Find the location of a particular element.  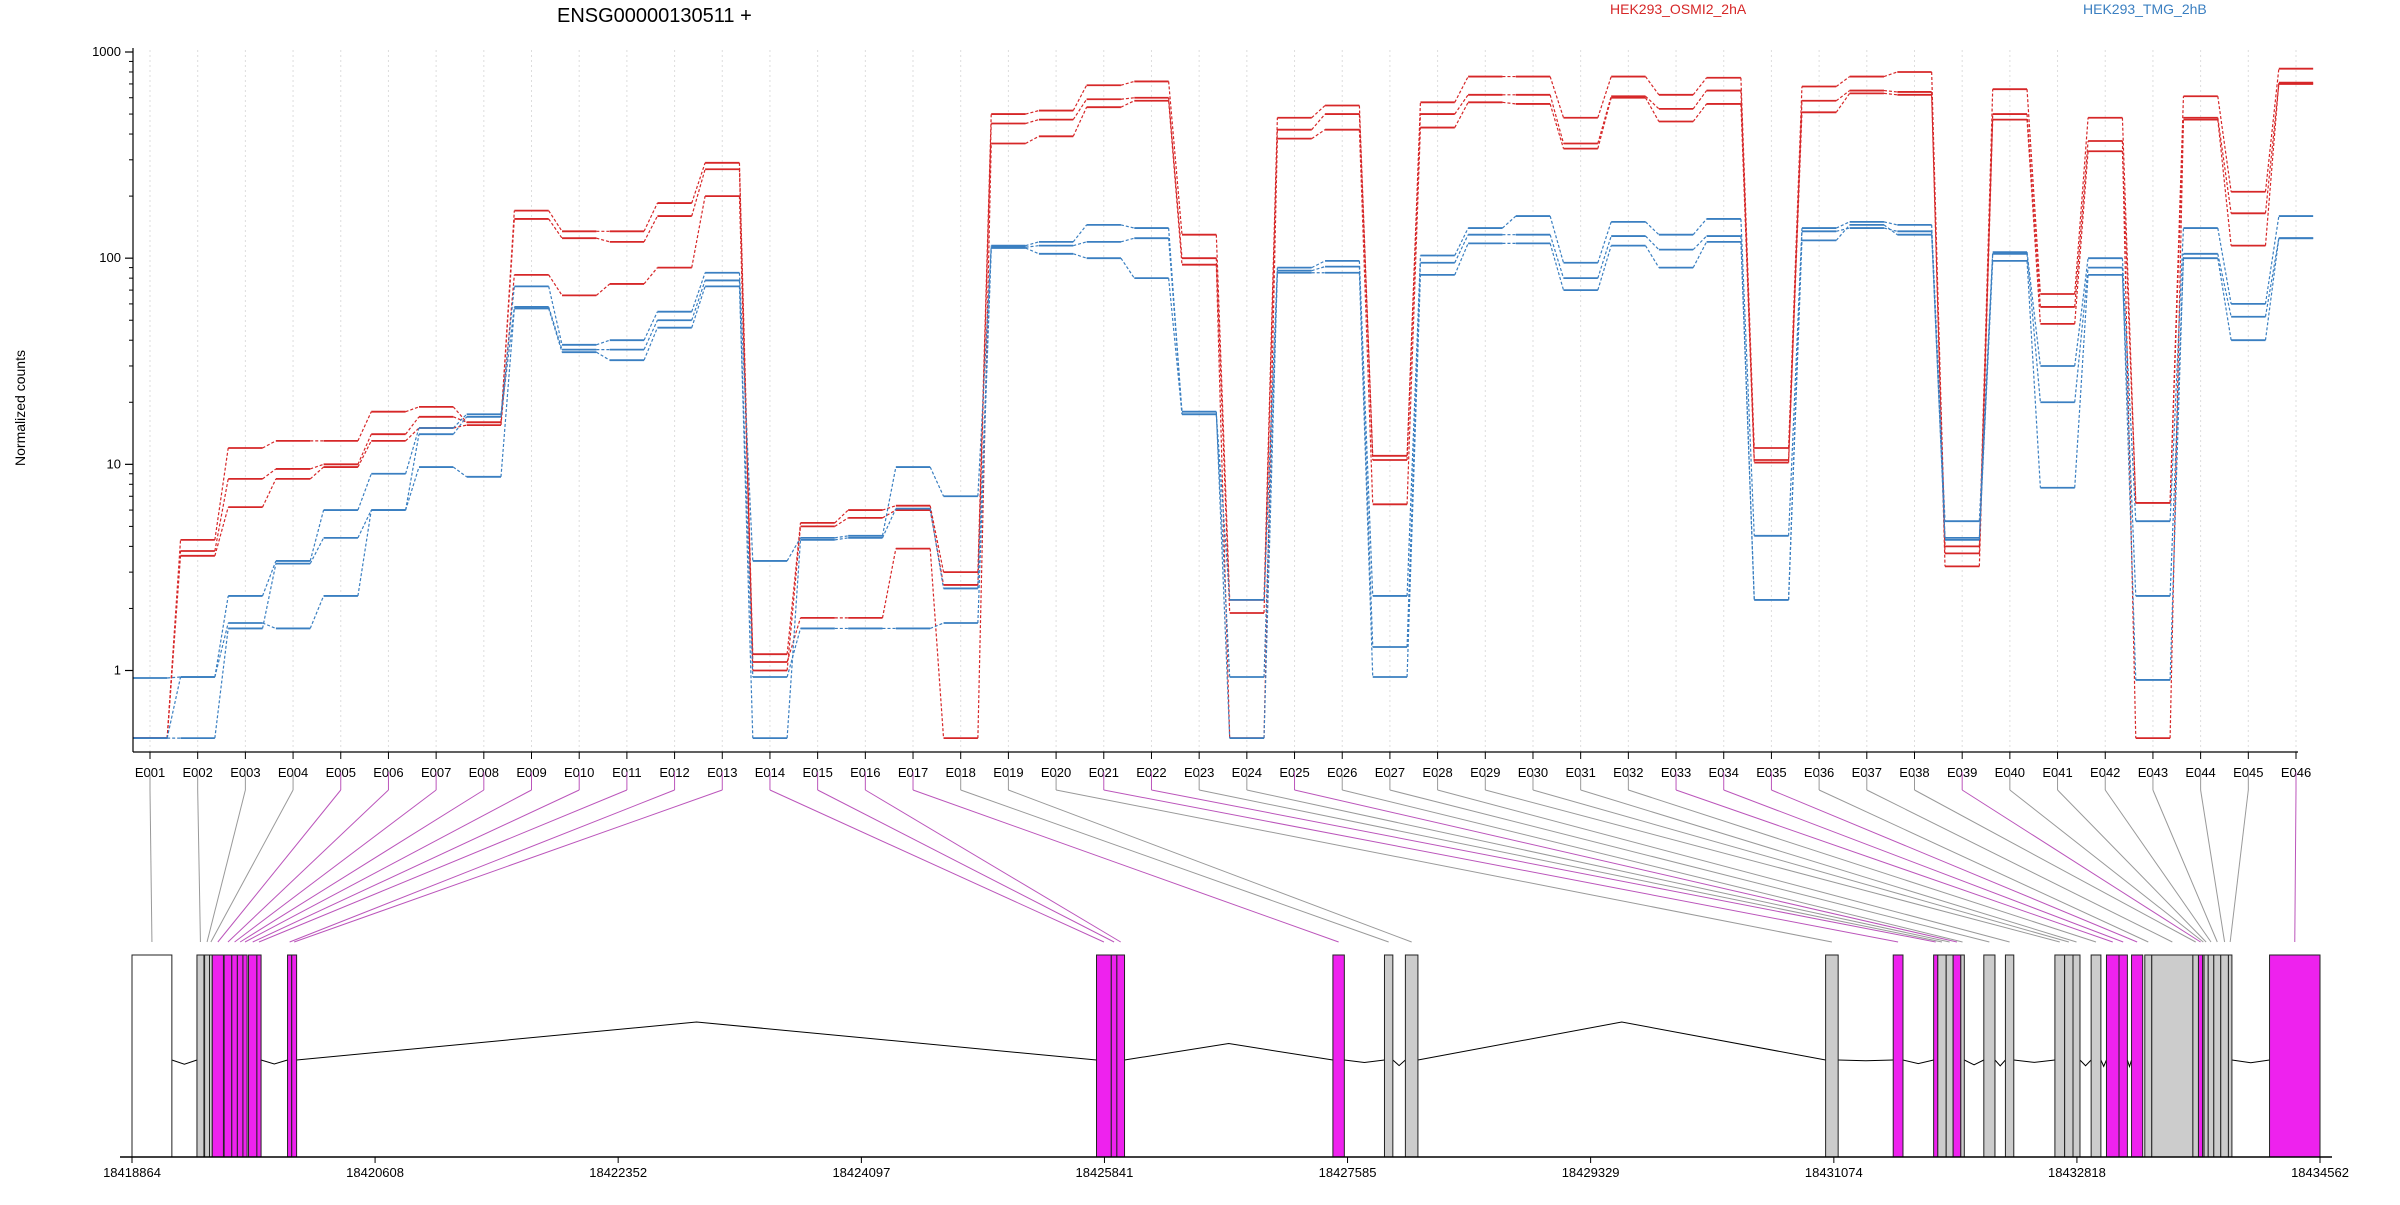

exon-E010 is located at coordinates (253, 1056).